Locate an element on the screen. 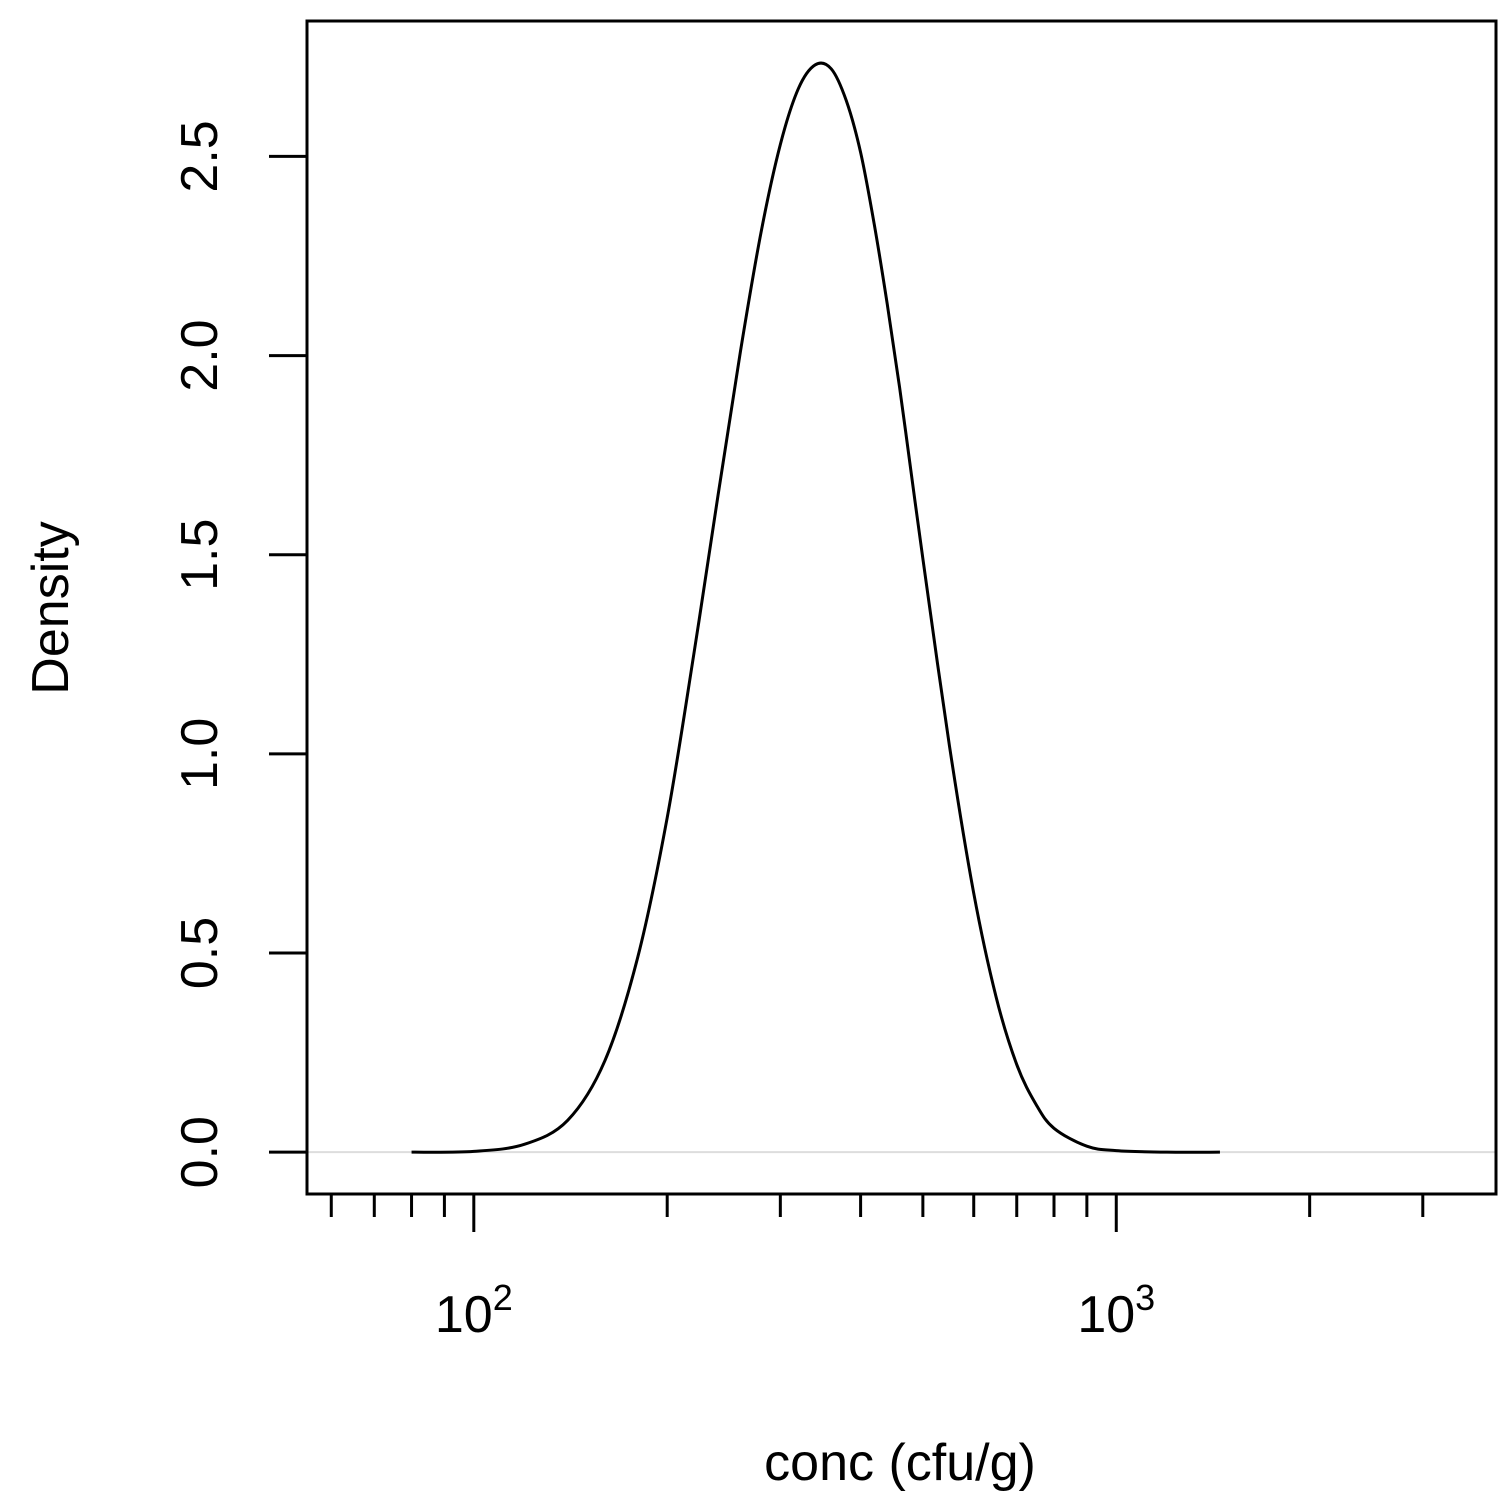 Image resolution: width=1500 pixels, height=1505 pixels. x-tick-label-0: 10² is located at coordinates (474, 1310).